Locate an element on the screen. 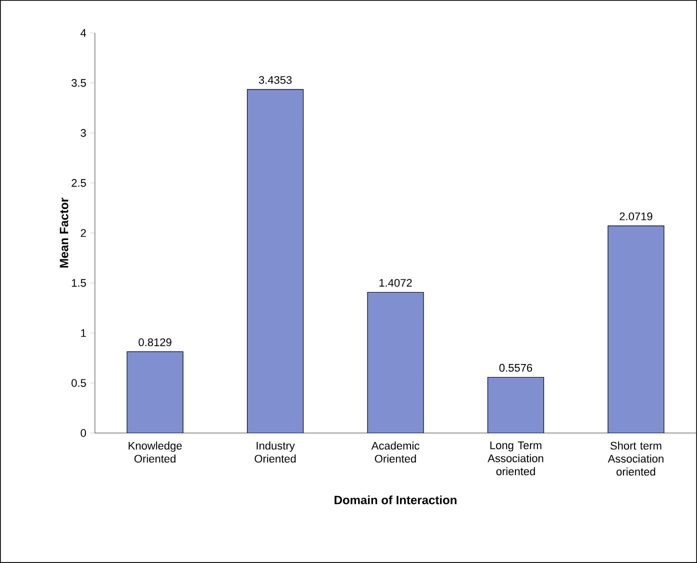  y-tick-label: 3 is located at coordinates (83, 133).